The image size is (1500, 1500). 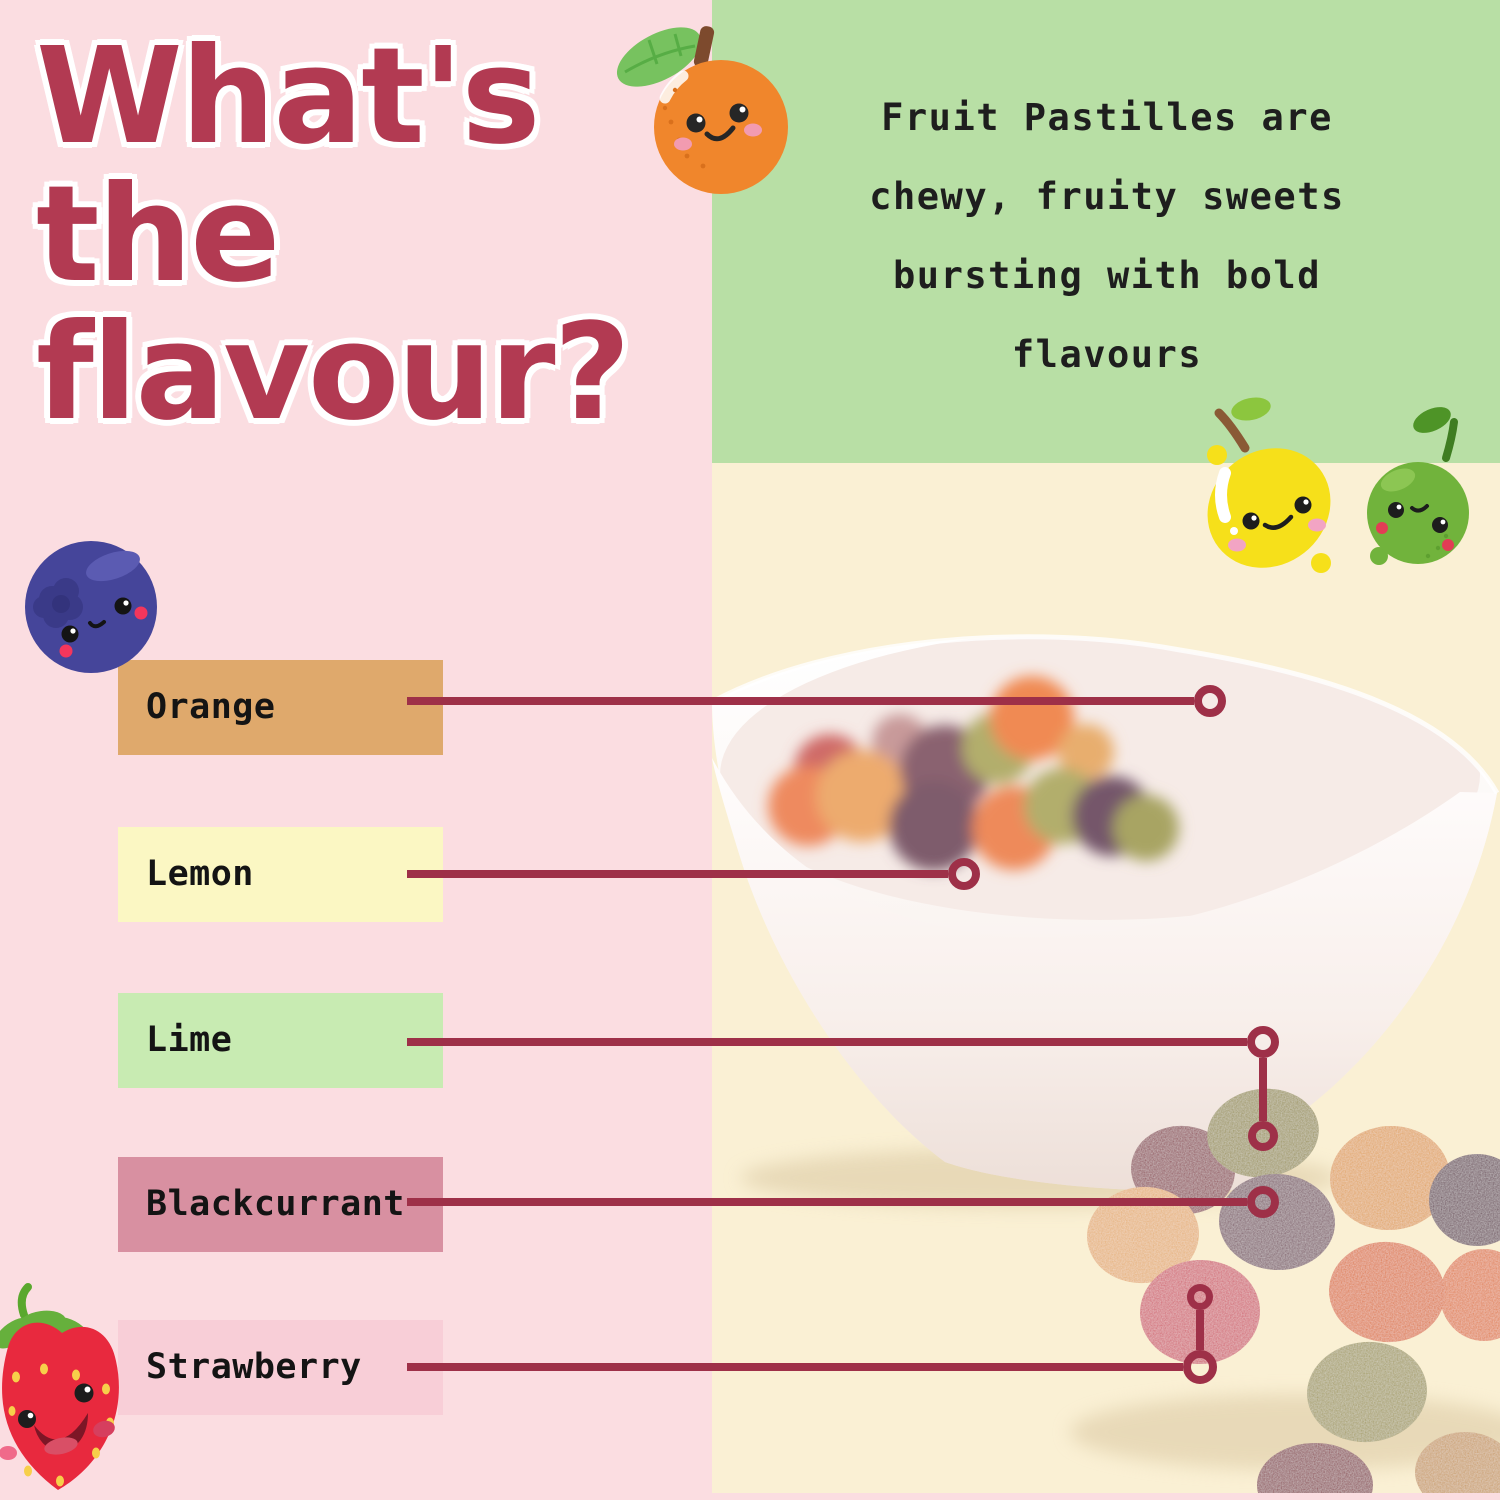 What do you see at coordinates (1269, 485) in the screenshot?
I see `lemon-icon` at bounding box center [1269, 485].